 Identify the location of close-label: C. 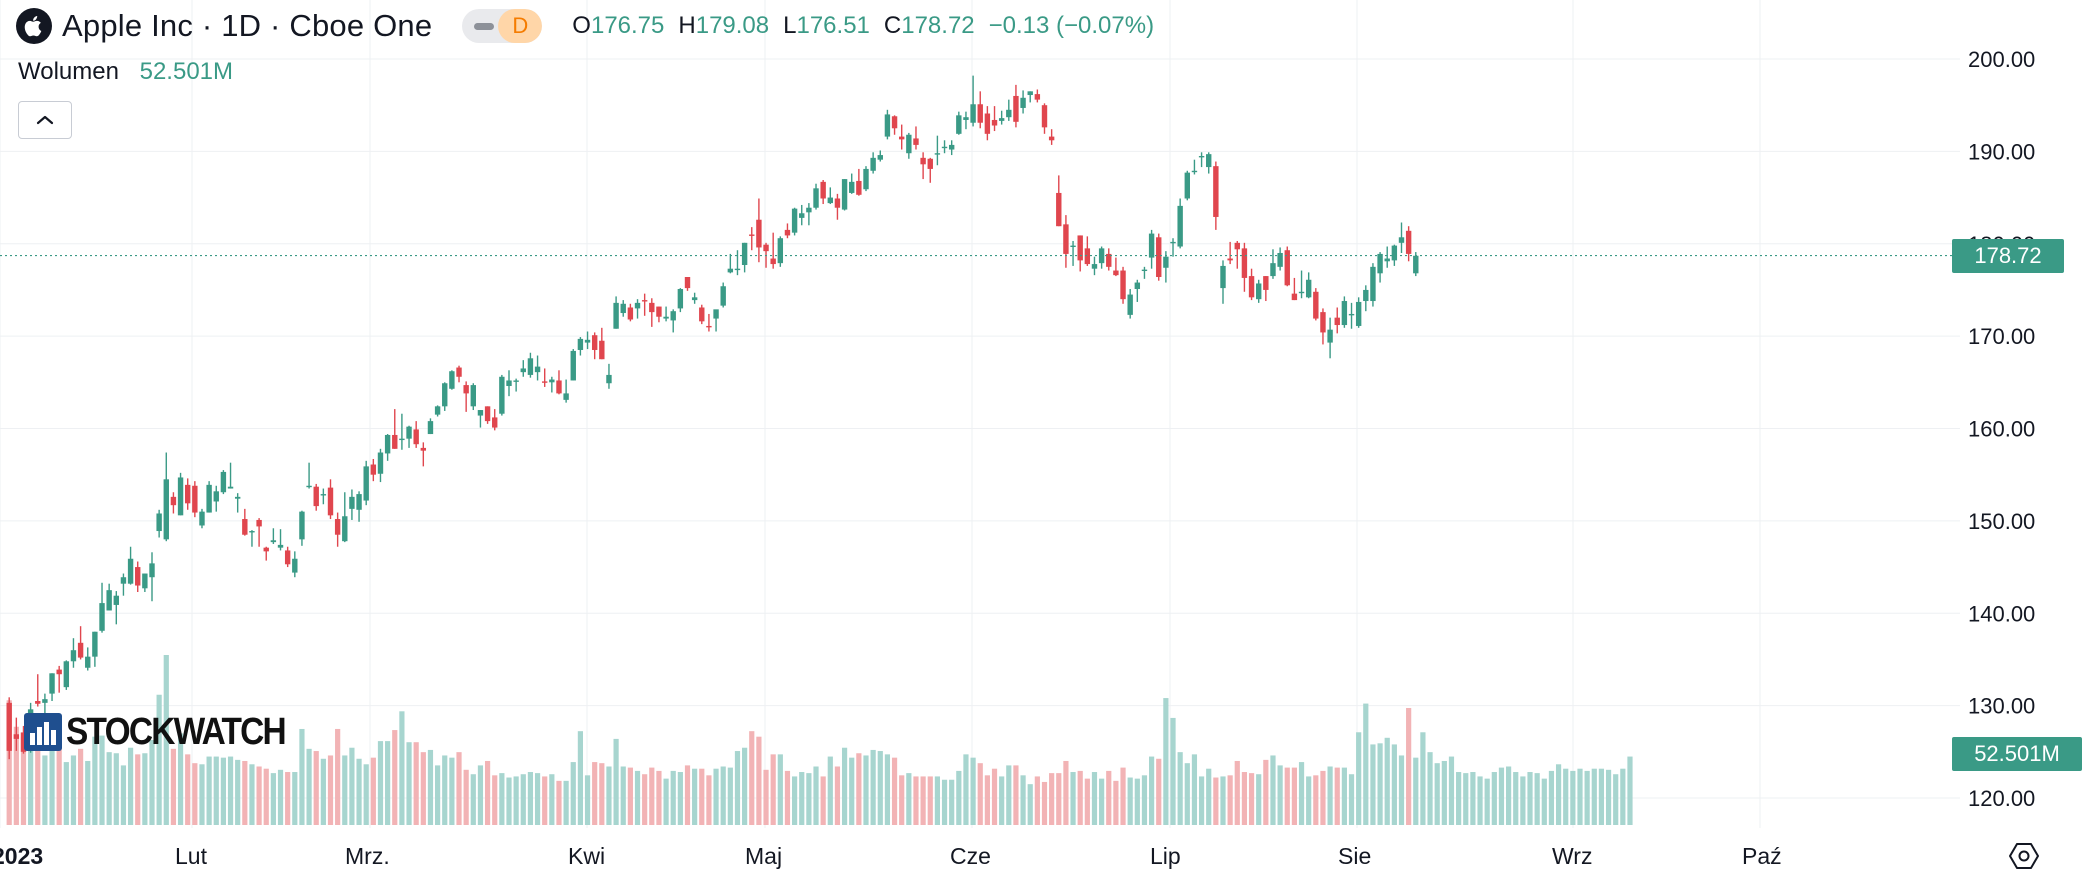
(892, 25).